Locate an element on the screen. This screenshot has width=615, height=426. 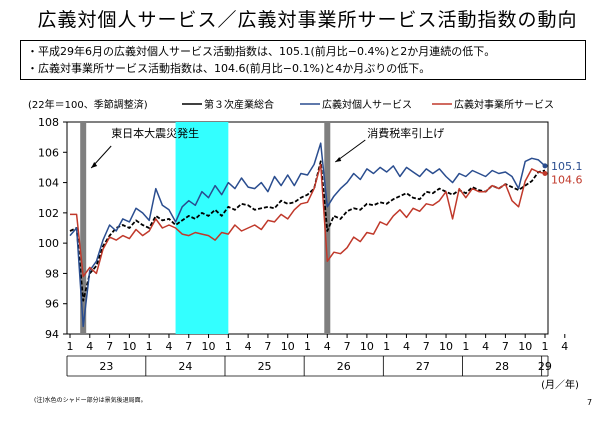
legend: 第３次産業総合 広義対個人サービス 広義対事業所サービス is located at coordinates (368, 104).